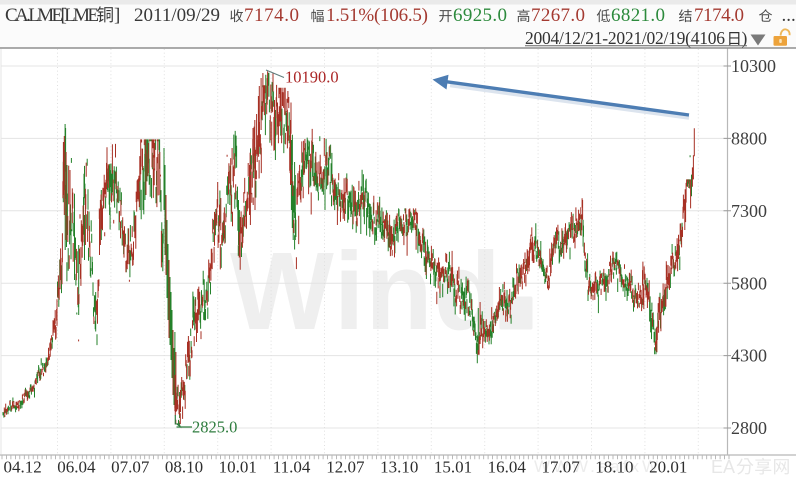  I want to click on svg-text: 06.04, so click(76, 467).